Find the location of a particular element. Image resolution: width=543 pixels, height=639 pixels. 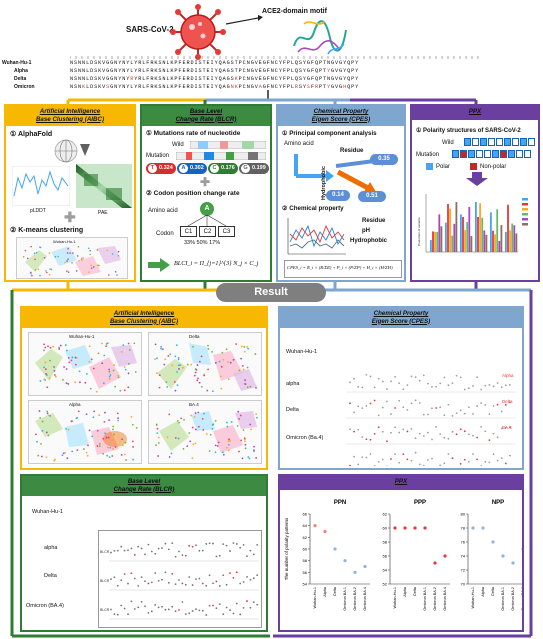

cpes-amino-label: Amino acid is located at coordinates (299, 144).